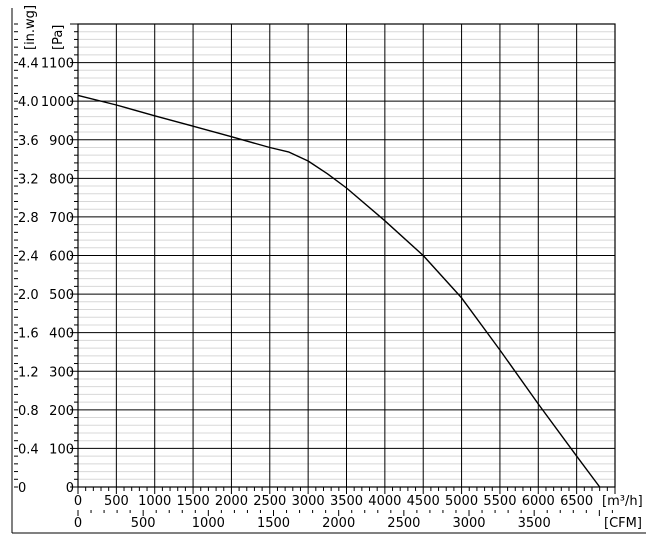 This screenshot has height=545, width=658. What do you see at coordinates (61, 257) in the screenshot?
I see `y-tick-label-pa: 600` at bounding box center [61, 257].